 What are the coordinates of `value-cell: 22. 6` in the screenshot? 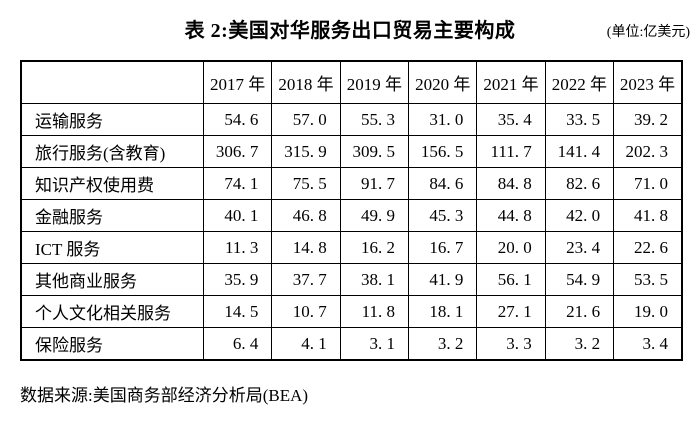 It's located at (648, 247).